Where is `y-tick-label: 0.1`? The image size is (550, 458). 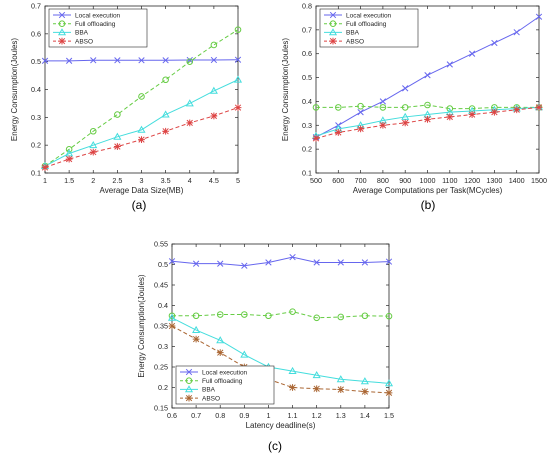 y-tick-label: 0.1 is located at coordinates (36, 173).